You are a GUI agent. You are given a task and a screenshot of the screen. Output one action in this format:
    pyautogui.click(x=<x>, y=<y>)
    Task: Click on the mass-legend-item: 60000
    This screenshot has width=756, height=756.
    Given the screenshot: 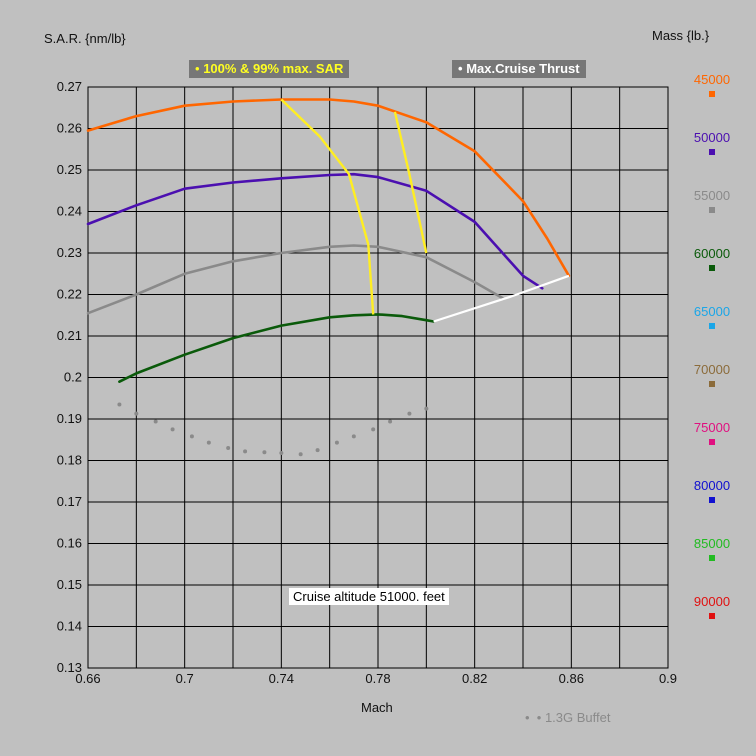 What is the action you would take?
    pyautogui.click(x=712, y=258)
    